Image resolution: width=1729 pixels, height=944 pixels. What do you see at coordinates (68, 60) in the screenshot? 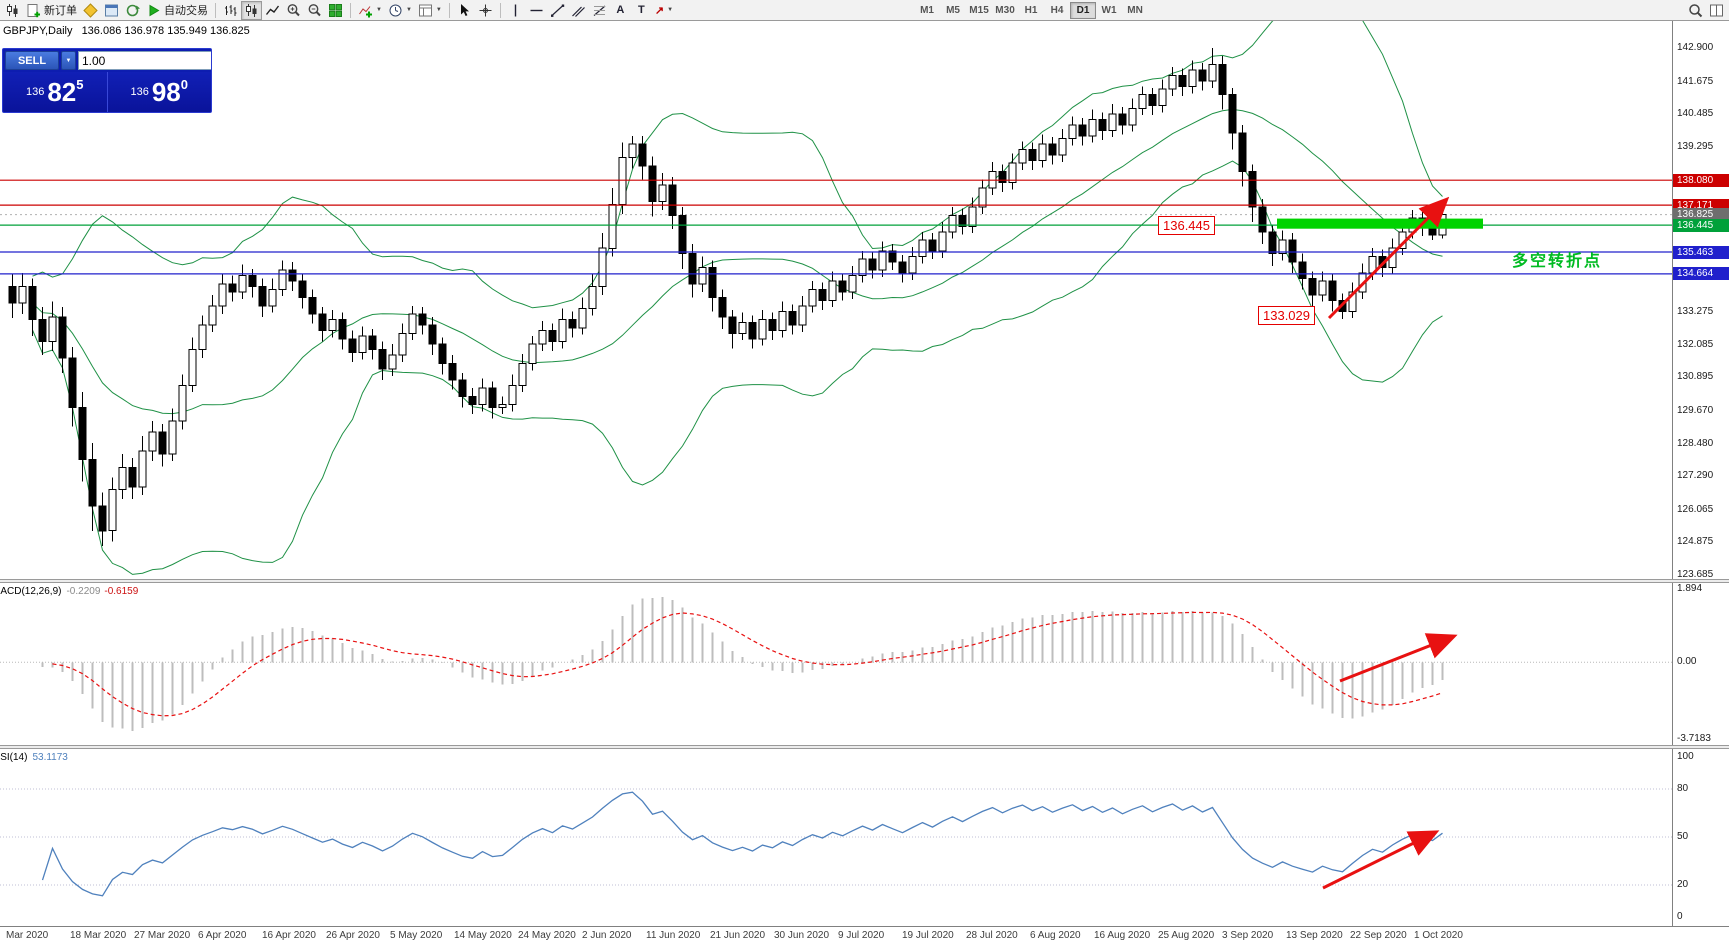
I see `volume-dropdown-button: ▼` at bounding box center [68, 60].